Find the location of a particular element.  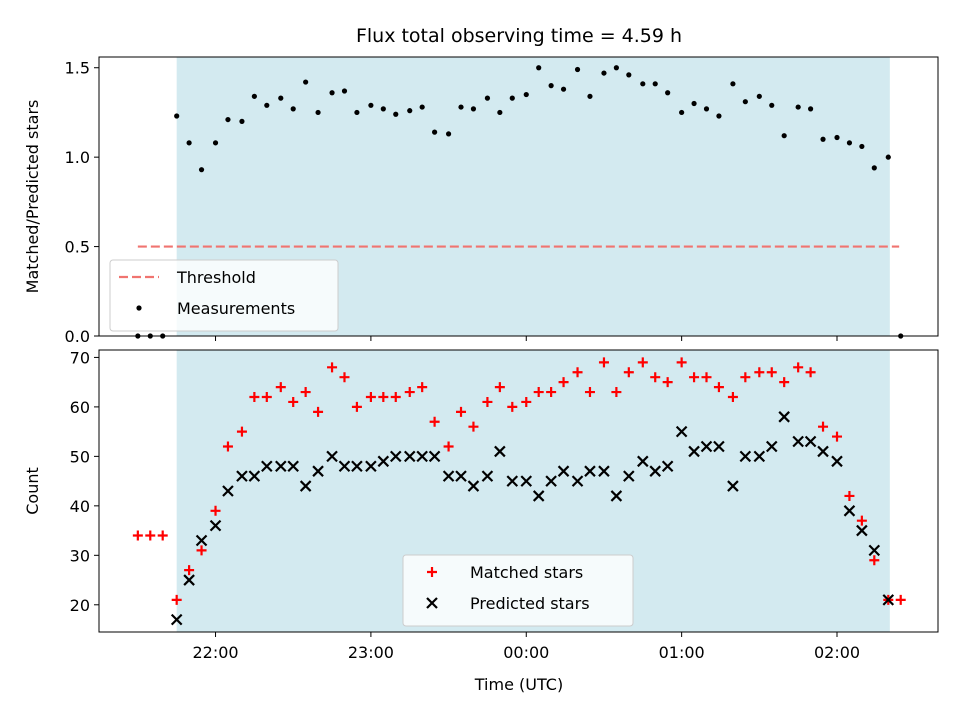

legend-label: Measurements is located at coordinates (236, 308).